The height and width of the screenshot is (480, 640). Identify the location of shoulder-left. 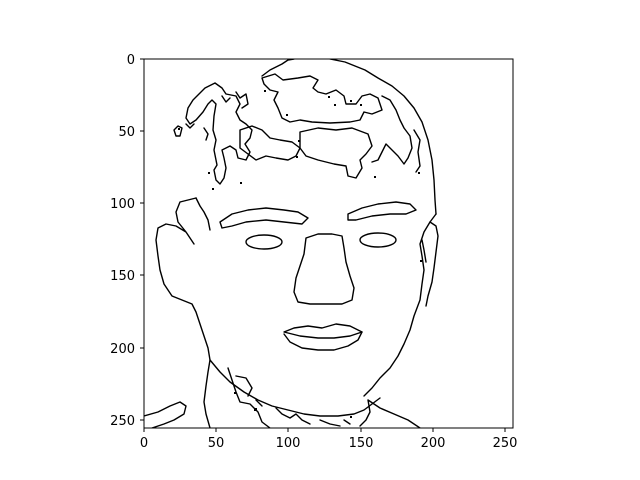
(165, 414).